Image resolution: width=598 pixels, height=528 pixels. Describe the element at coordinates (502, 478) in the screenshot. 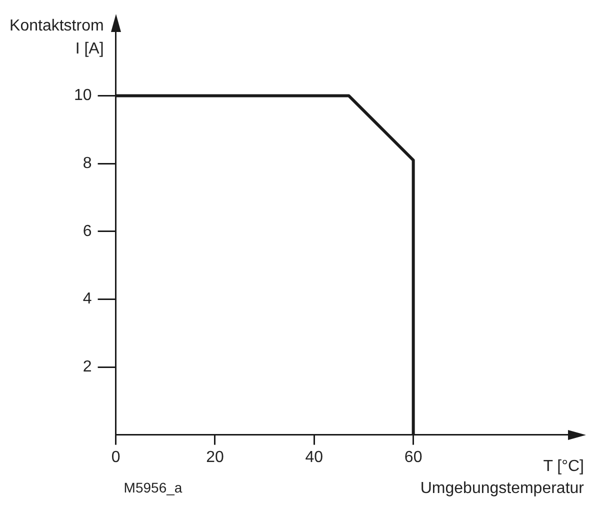

I see `x-axis-title: T [°C] Umgebungstemperatur` at that location.